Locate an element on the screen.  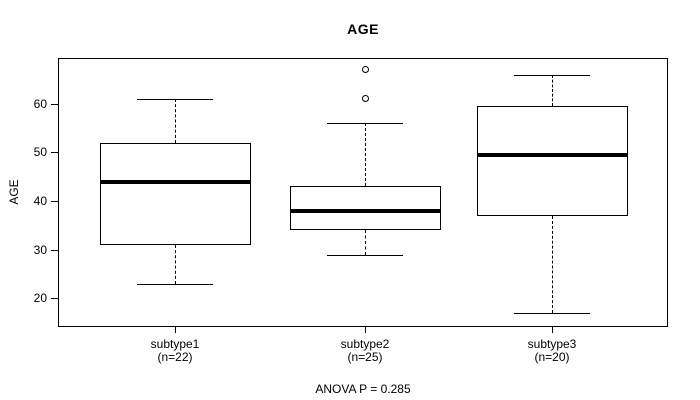
chart-title: AGE is located at coordinates (363, 29).